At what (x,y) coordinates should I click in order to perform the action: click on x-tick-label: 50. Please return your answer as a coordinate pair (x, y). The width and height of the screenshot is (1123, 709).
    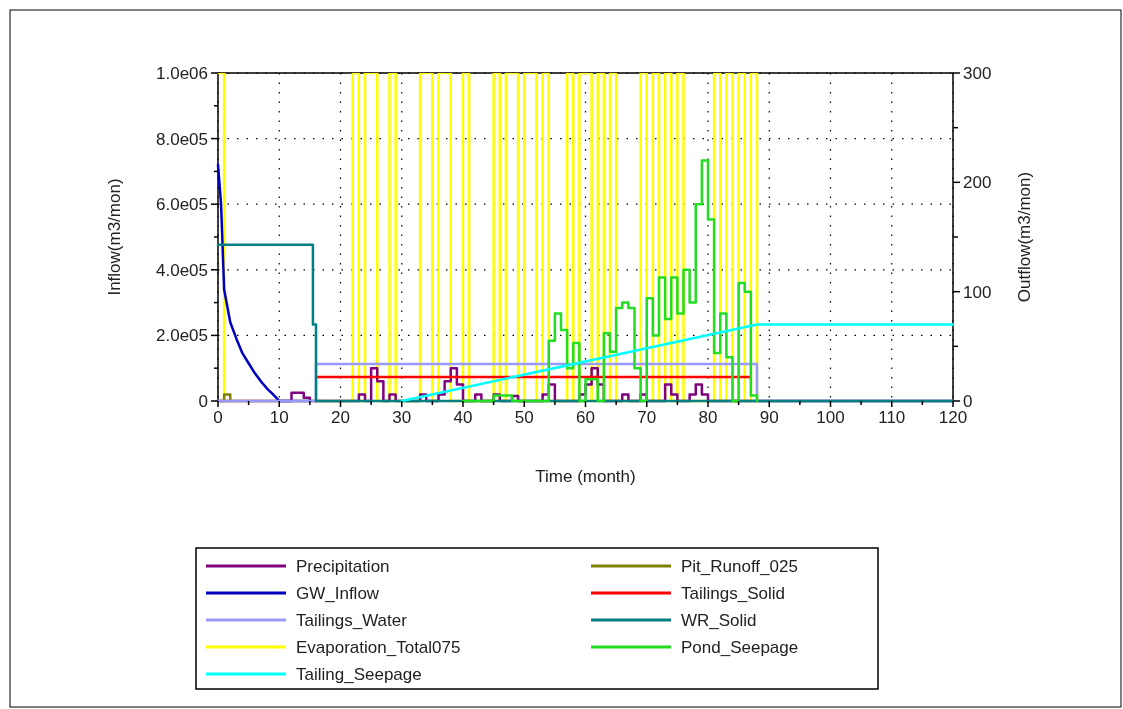
    Looking at the image, I should click on (524, 417).